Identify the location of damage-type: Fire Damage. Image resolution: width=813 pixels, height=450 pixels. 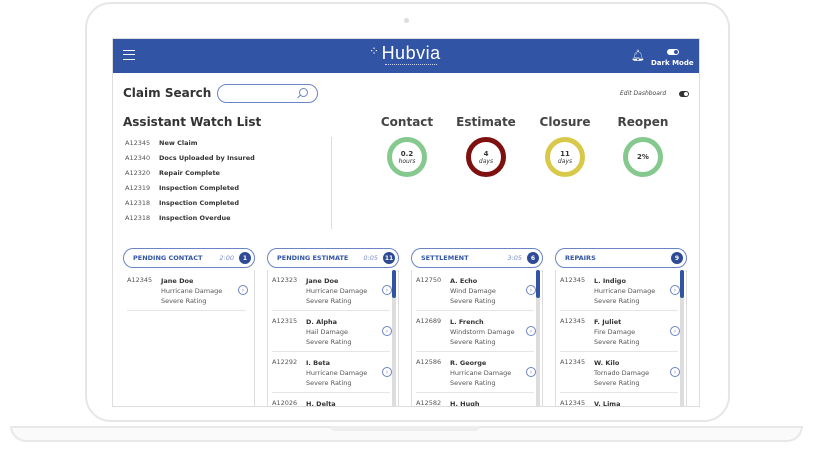
(615, 332).